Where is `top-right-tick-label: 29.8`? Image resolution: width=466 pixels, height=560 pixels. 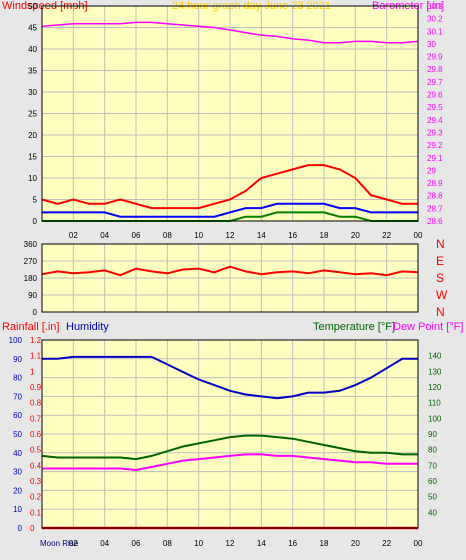
top-right-tick-label: 29.8 is located at coordinates (435, 69).